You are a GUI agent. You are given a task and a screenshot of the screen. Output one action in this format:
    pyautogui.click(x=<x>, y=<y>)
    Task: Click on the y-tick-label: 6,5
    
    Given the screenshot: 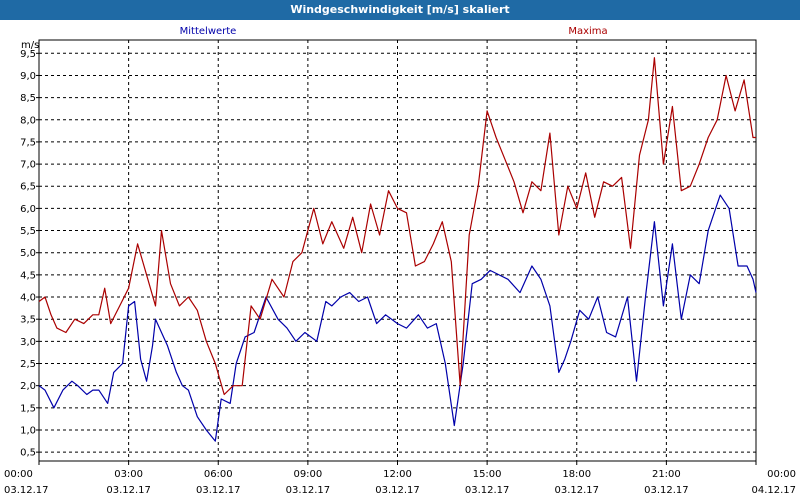 What is the action you would take?
    pyautogui.click(x=28, y=187)
    